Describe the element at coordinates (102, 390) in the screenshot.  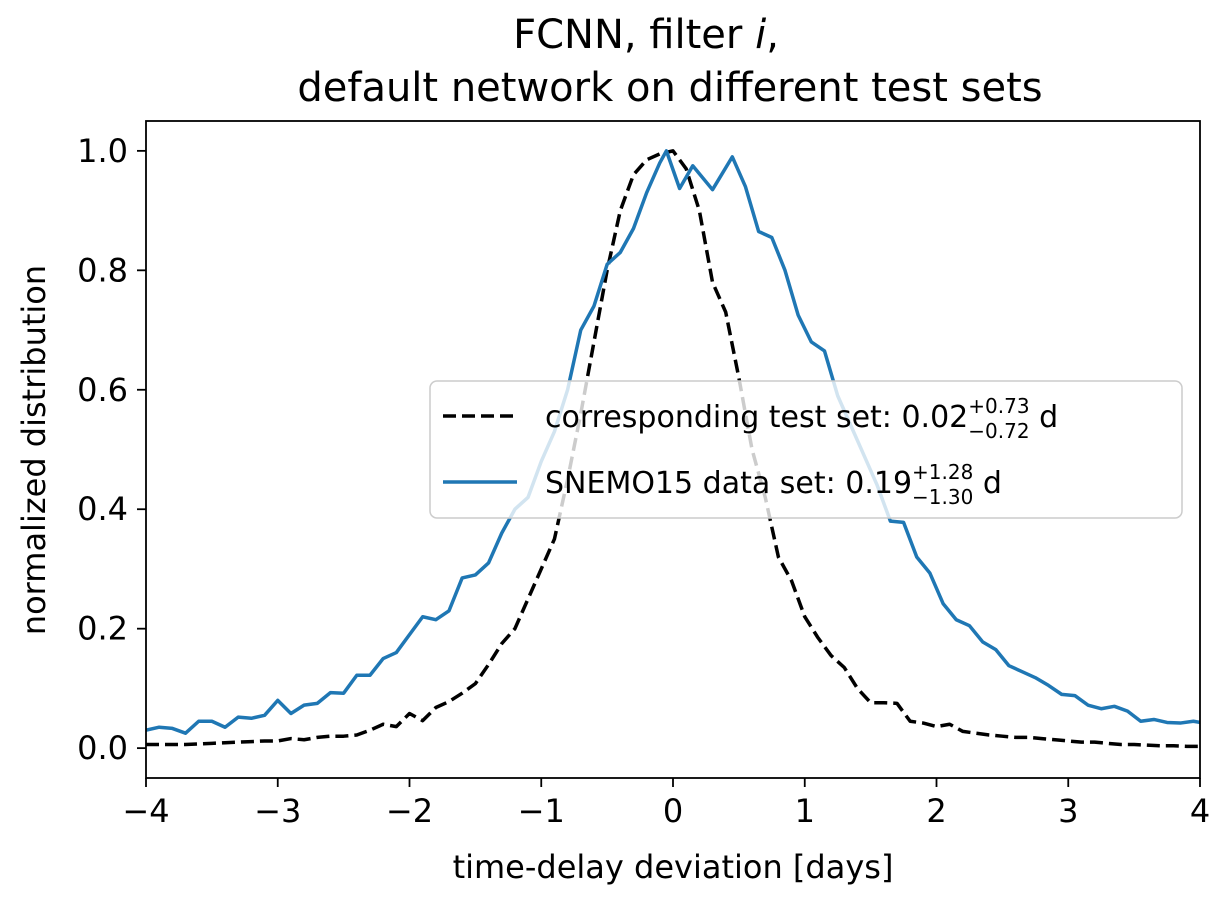
I see `y-tick-label: 0.6` at that location.